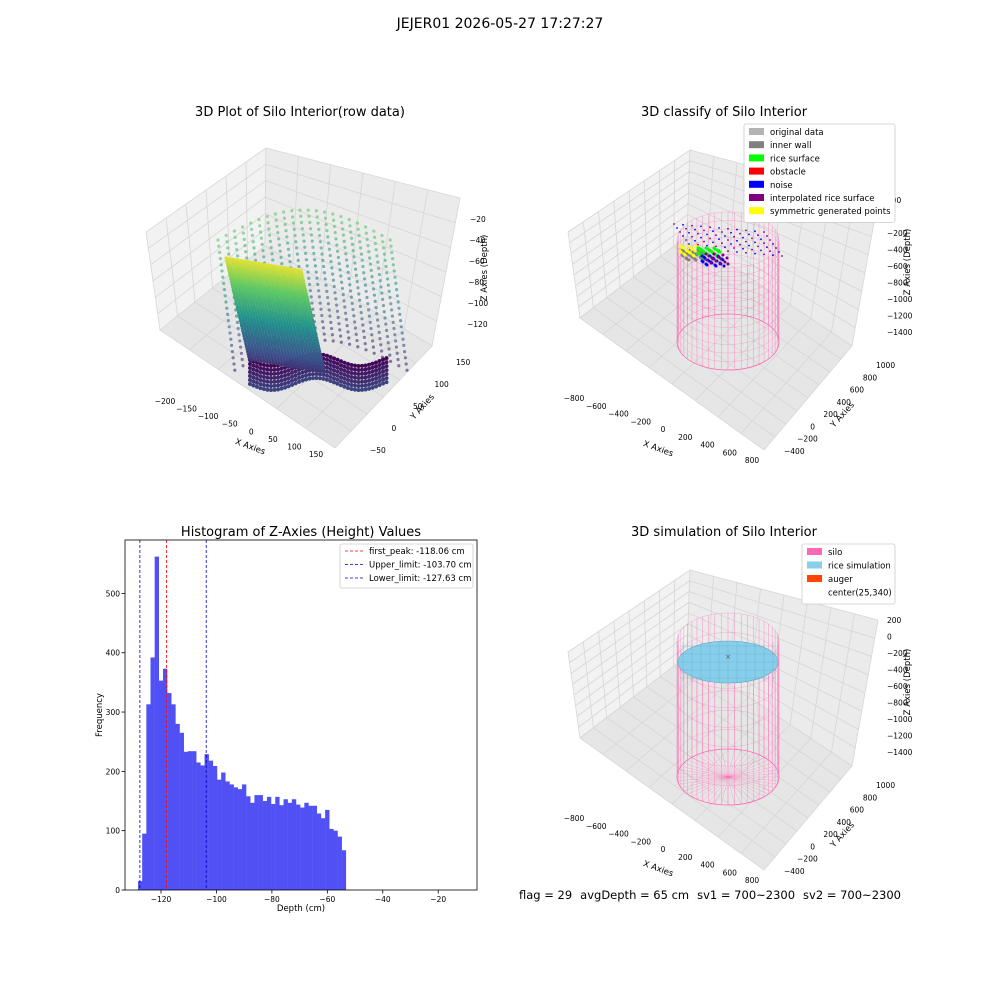 This screenshot has width=1000, height=1000. I want to click on histogram-x-label: Depth (cm), so click(301, 909).